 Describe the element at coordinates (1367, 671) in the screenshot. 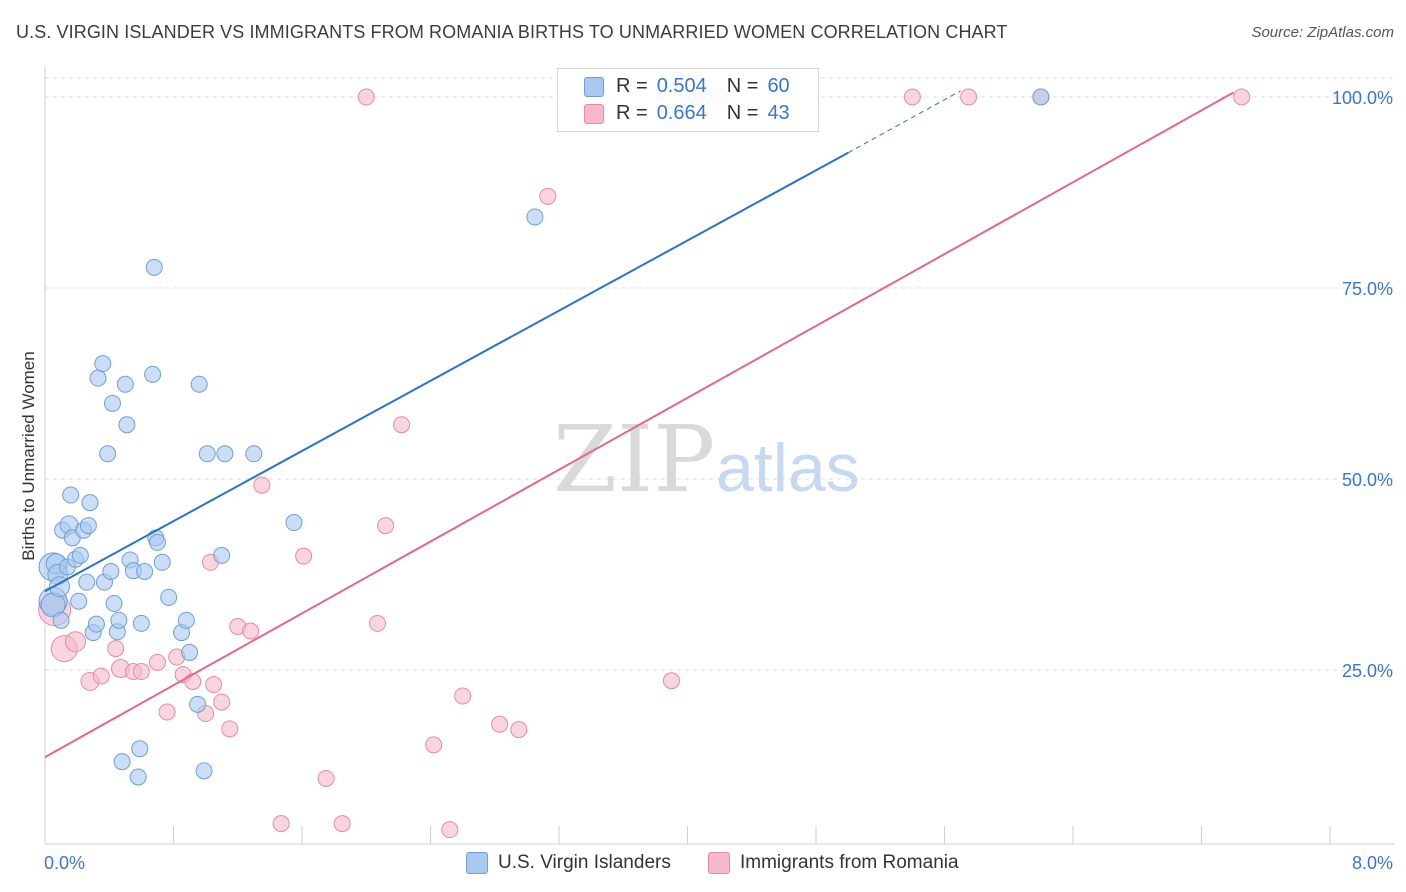

I see `y-tick-label: 25.0%` at that location.